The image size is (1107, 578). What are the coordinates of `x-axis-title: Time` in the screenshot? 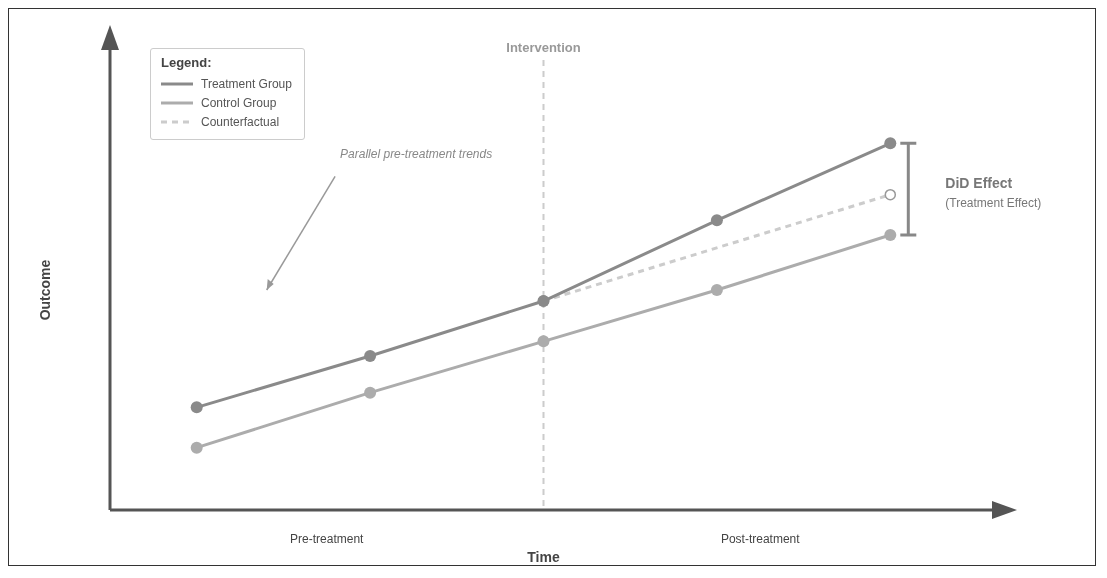 It's located at (543, 557).